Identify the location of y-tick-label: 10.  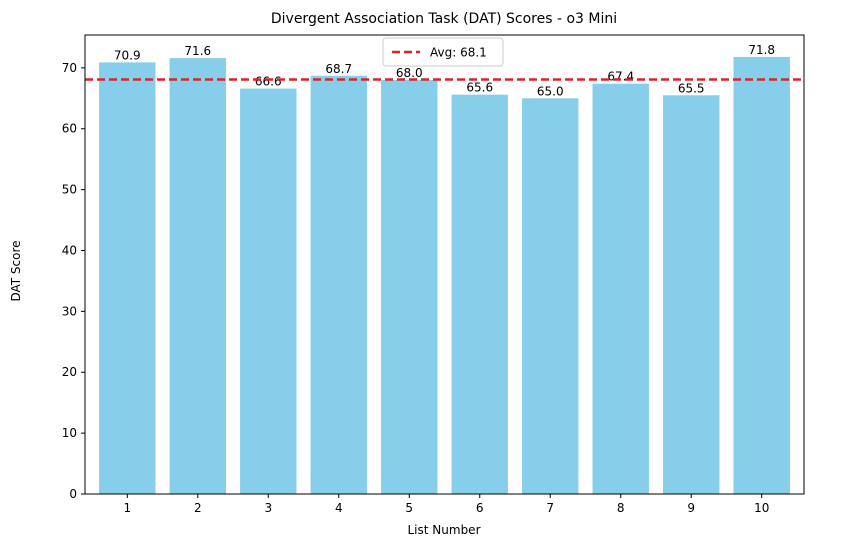
(69, 433).